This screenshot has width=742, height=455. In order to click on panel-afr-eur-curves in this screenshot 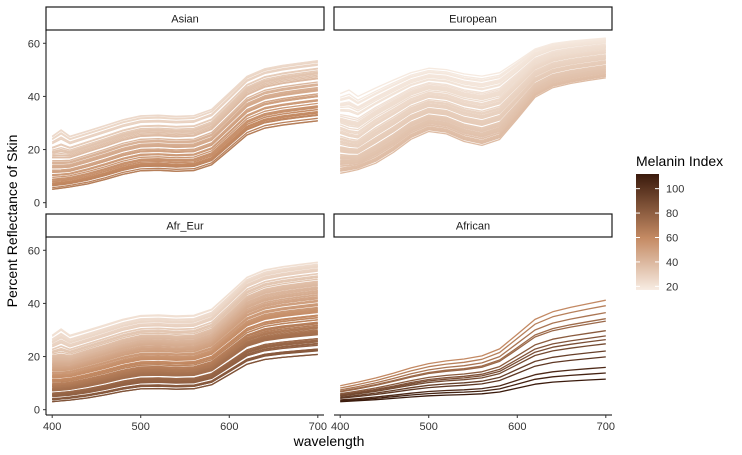, I will do `click(184, 332)`.